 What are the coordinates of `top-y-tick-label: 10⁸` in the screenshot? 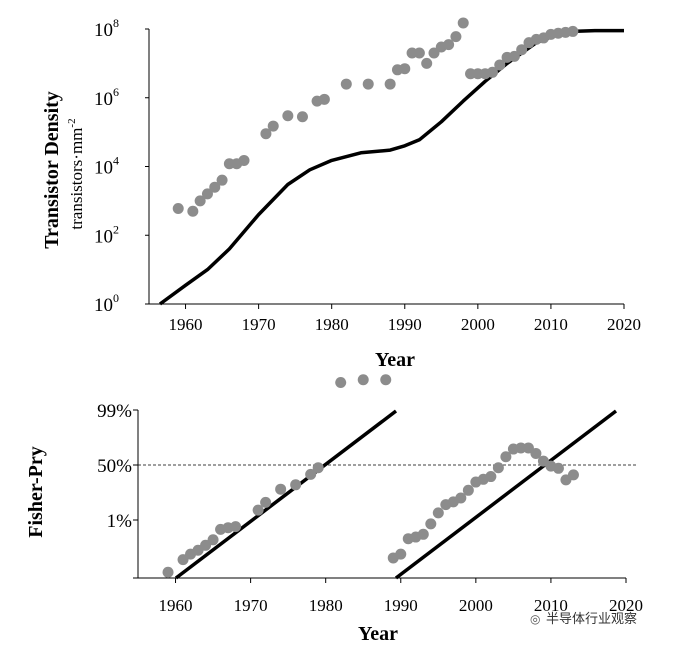 It's located at (106, 28).